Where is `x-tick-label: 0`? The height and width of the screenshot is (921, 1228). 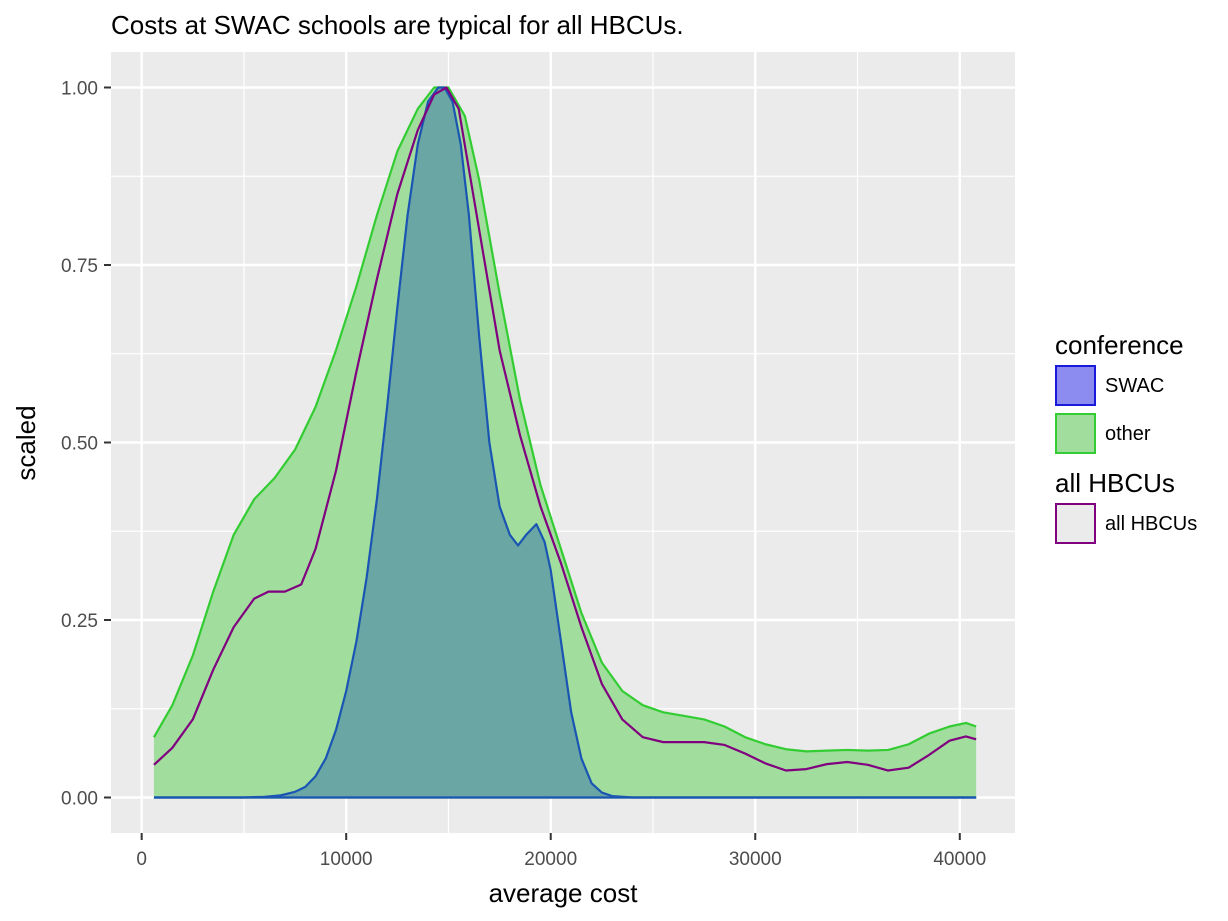
x-tick-label: 0 is located at coordinates (141, 859).